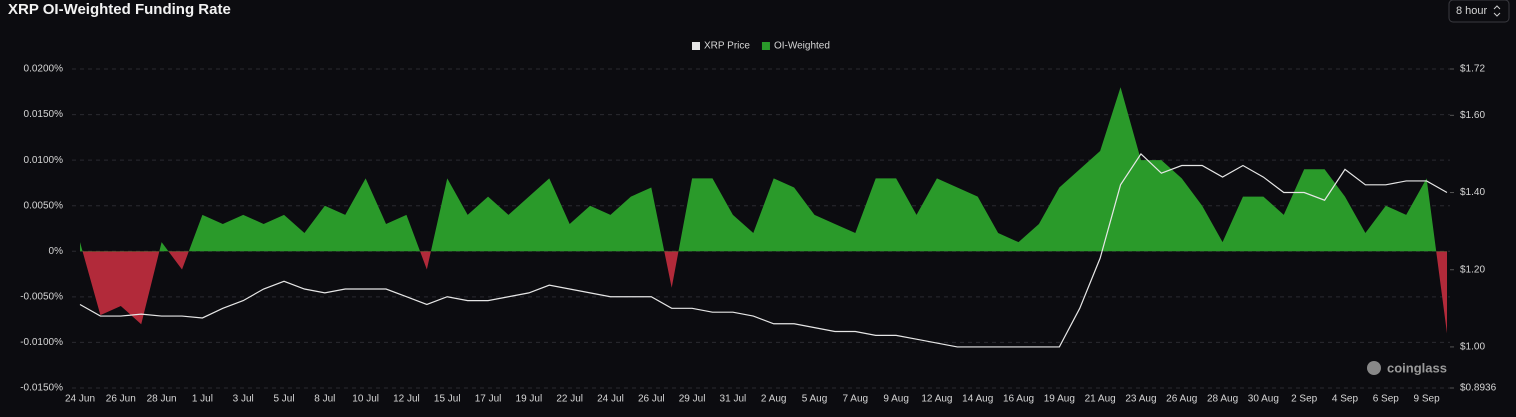  What do you see at coordinates (121, 399) in the screenshot?
I see `x-tick-label: 26 Jun` at bounding box center [121, 399].